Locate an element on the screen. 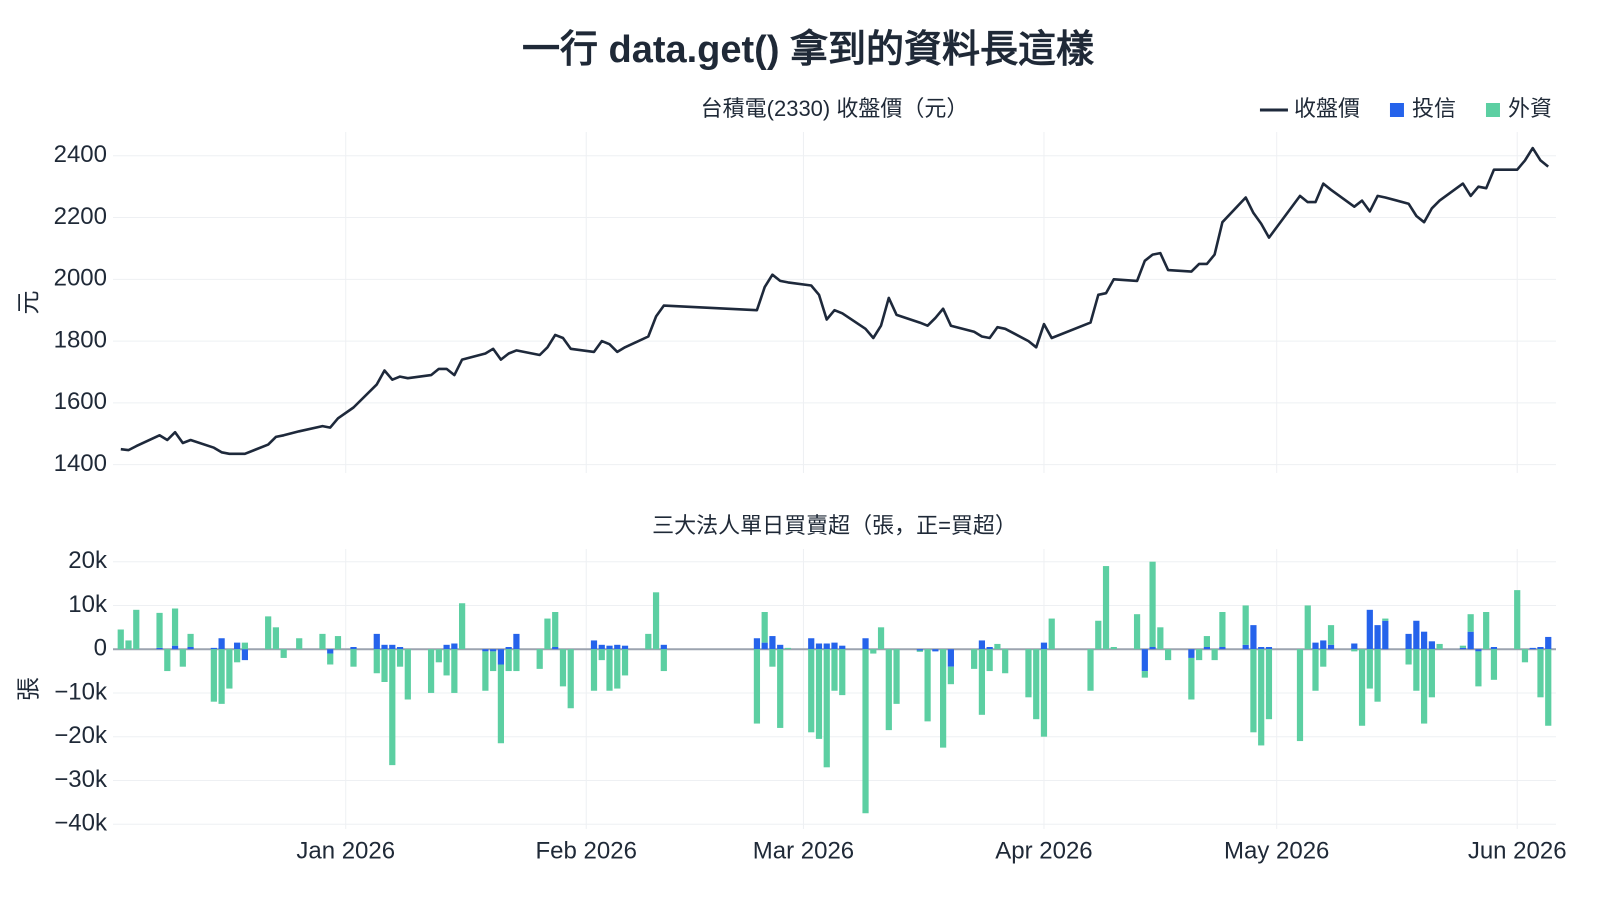 This screenshot has height=900, width=1600. legend-symbol is located at coordinates (1492, 110).